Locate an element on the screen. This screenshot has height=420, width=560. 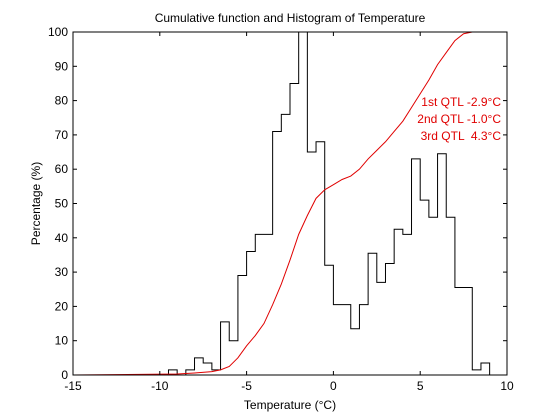
quantile-annotation: 1st QTL -2.9°C is located at coordinates (461, 102).